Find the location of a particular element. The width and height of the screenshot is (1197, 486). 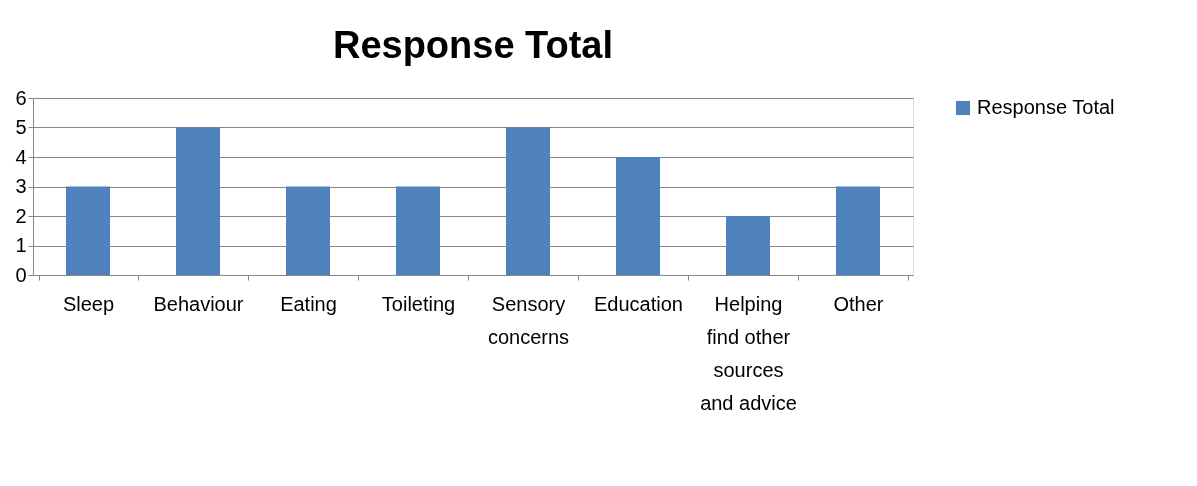

y-tick-label: 1 is located at coordinates (21, 245).